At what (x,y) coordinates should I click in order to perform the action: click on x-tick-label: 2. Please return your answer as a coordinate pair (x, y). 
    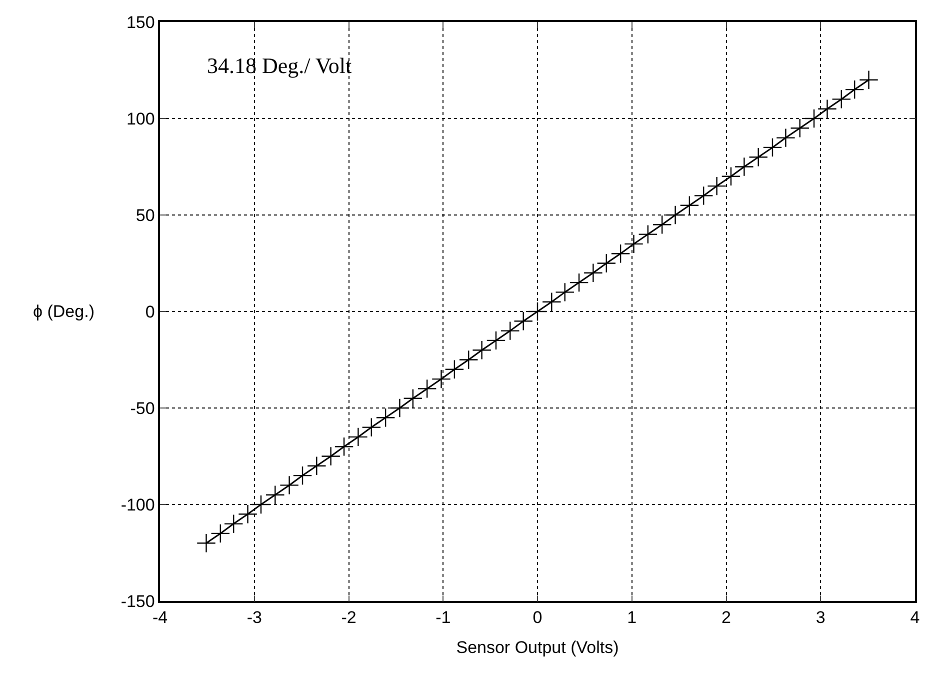
    Looking at the image, I should click on (726, 618).